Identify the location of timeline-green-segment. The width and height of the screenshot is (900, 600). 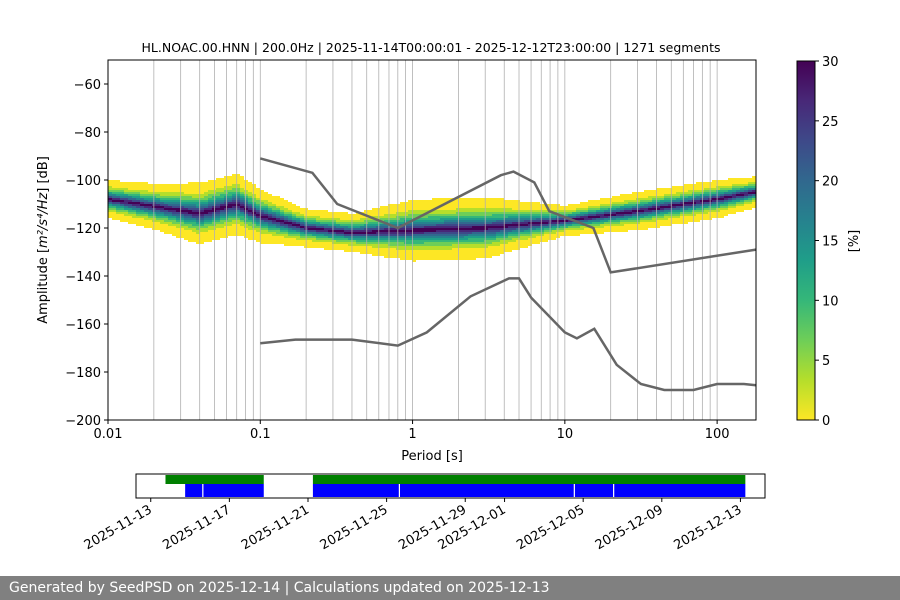
(214, 479).